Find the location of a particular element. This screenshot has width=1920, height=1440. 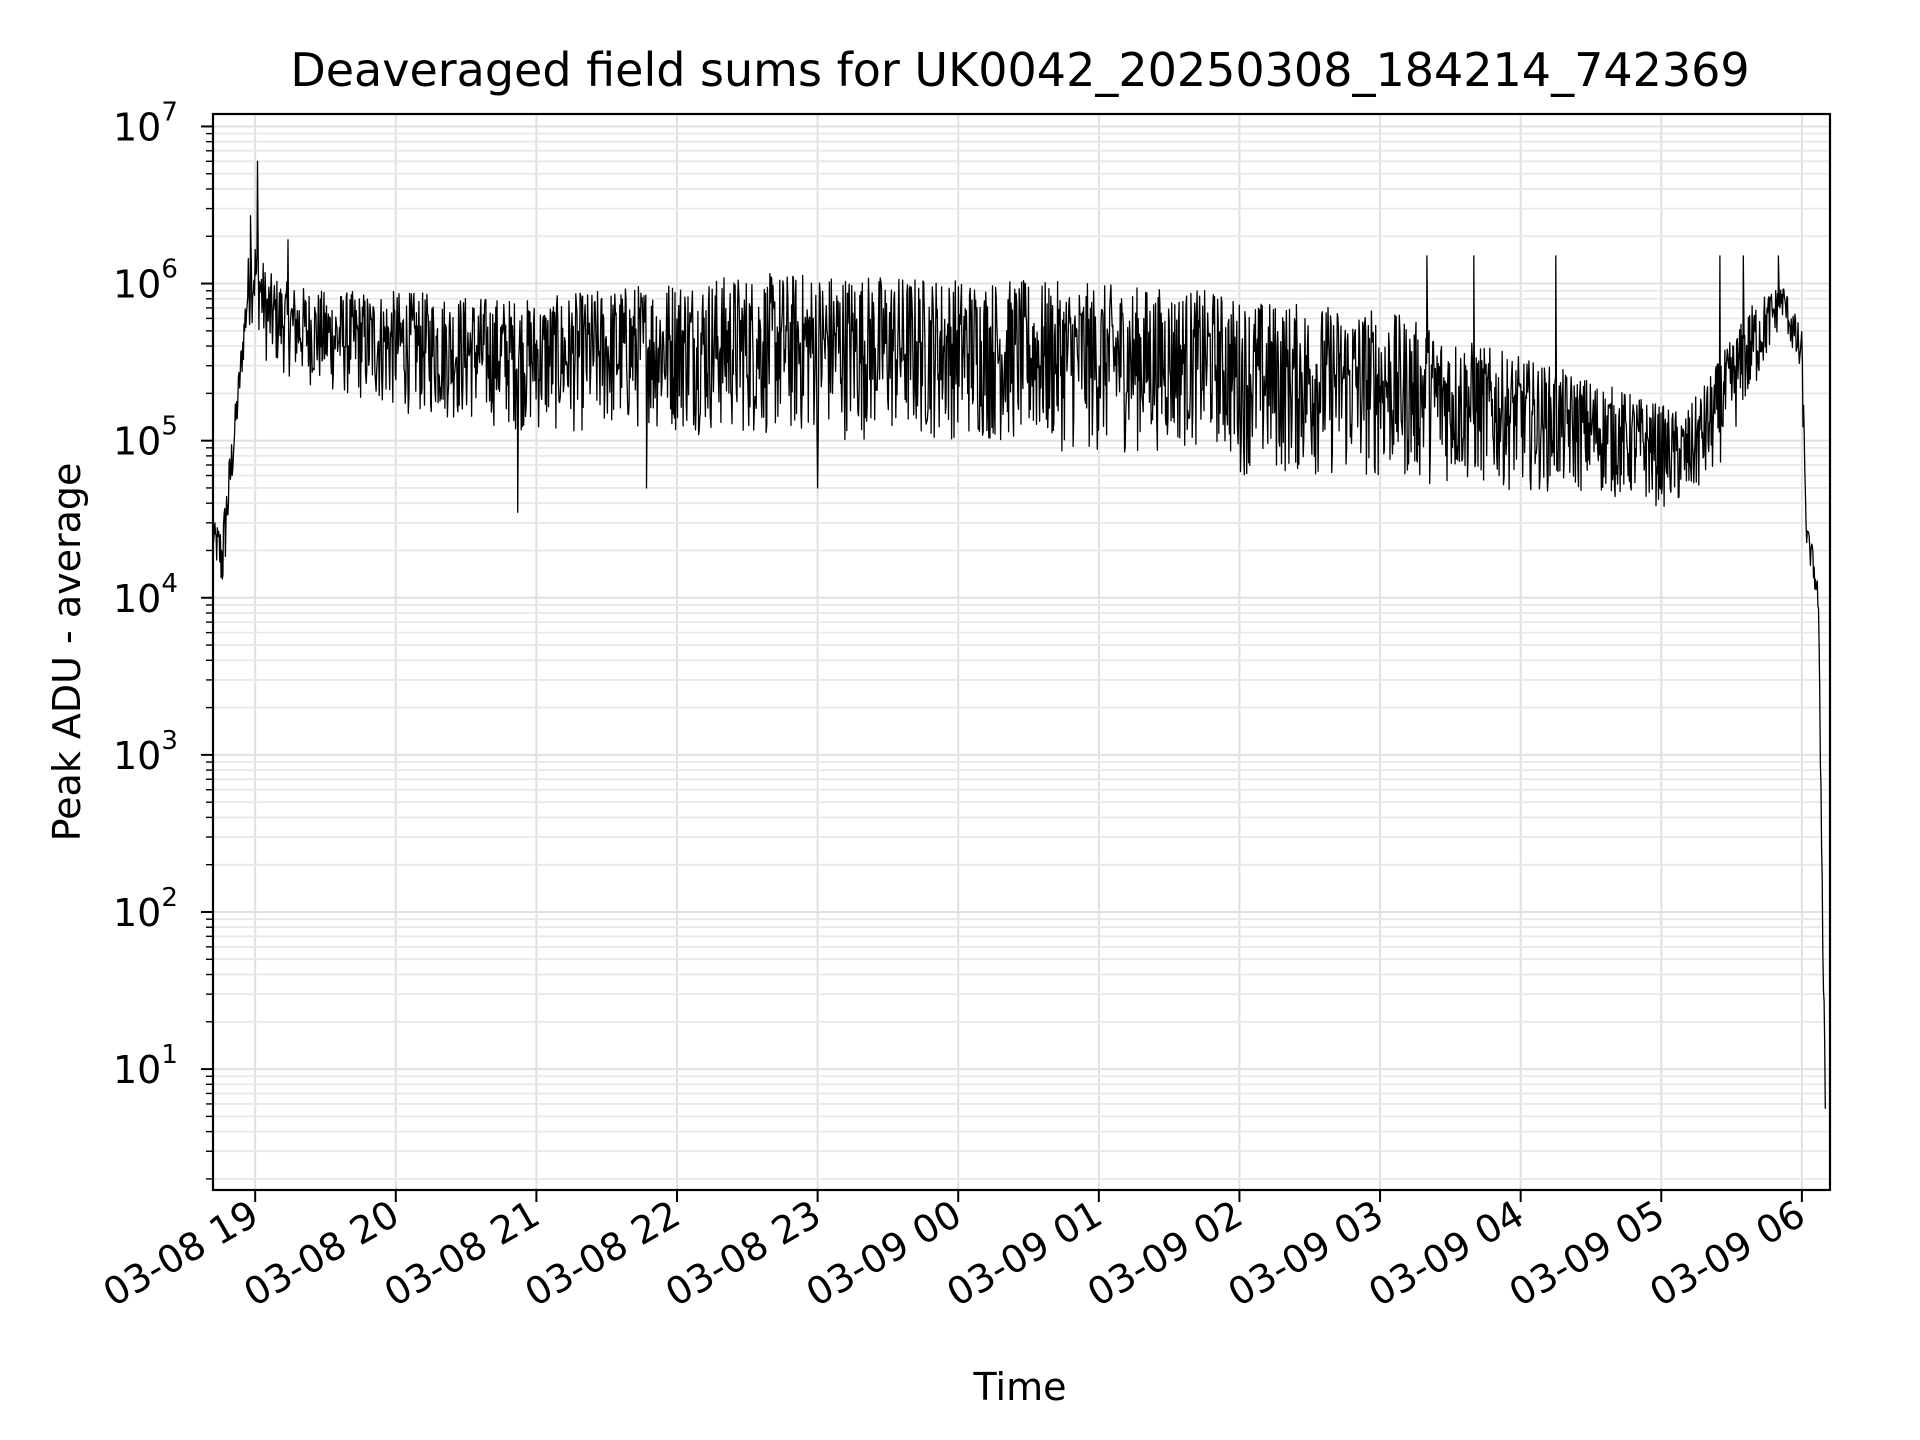

y-tick-label: 10³ is located at coordinates (145, 752).